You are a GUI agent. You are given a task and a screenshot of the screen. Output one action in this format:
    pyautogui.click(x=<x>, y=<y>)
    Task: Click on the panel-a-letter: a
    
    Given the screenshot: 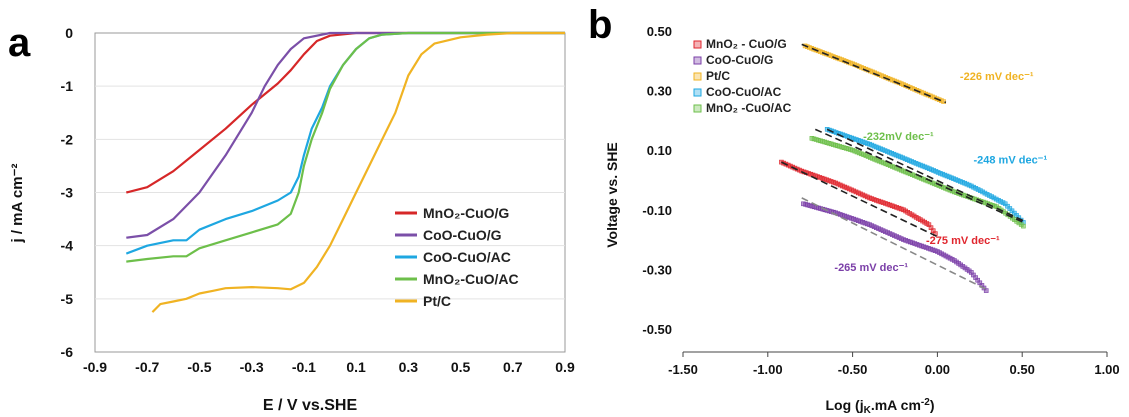 What is the action you would take?
    pyautogui.click(x=19, y=43)
    